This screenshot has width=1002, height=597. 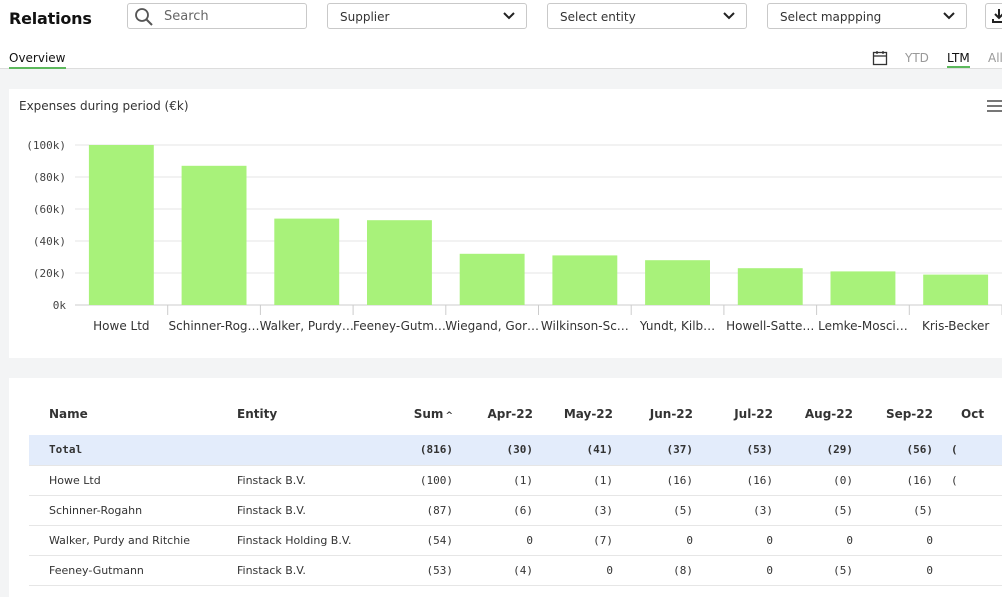 I want to click on total-entity, so click(x=297, y=450).